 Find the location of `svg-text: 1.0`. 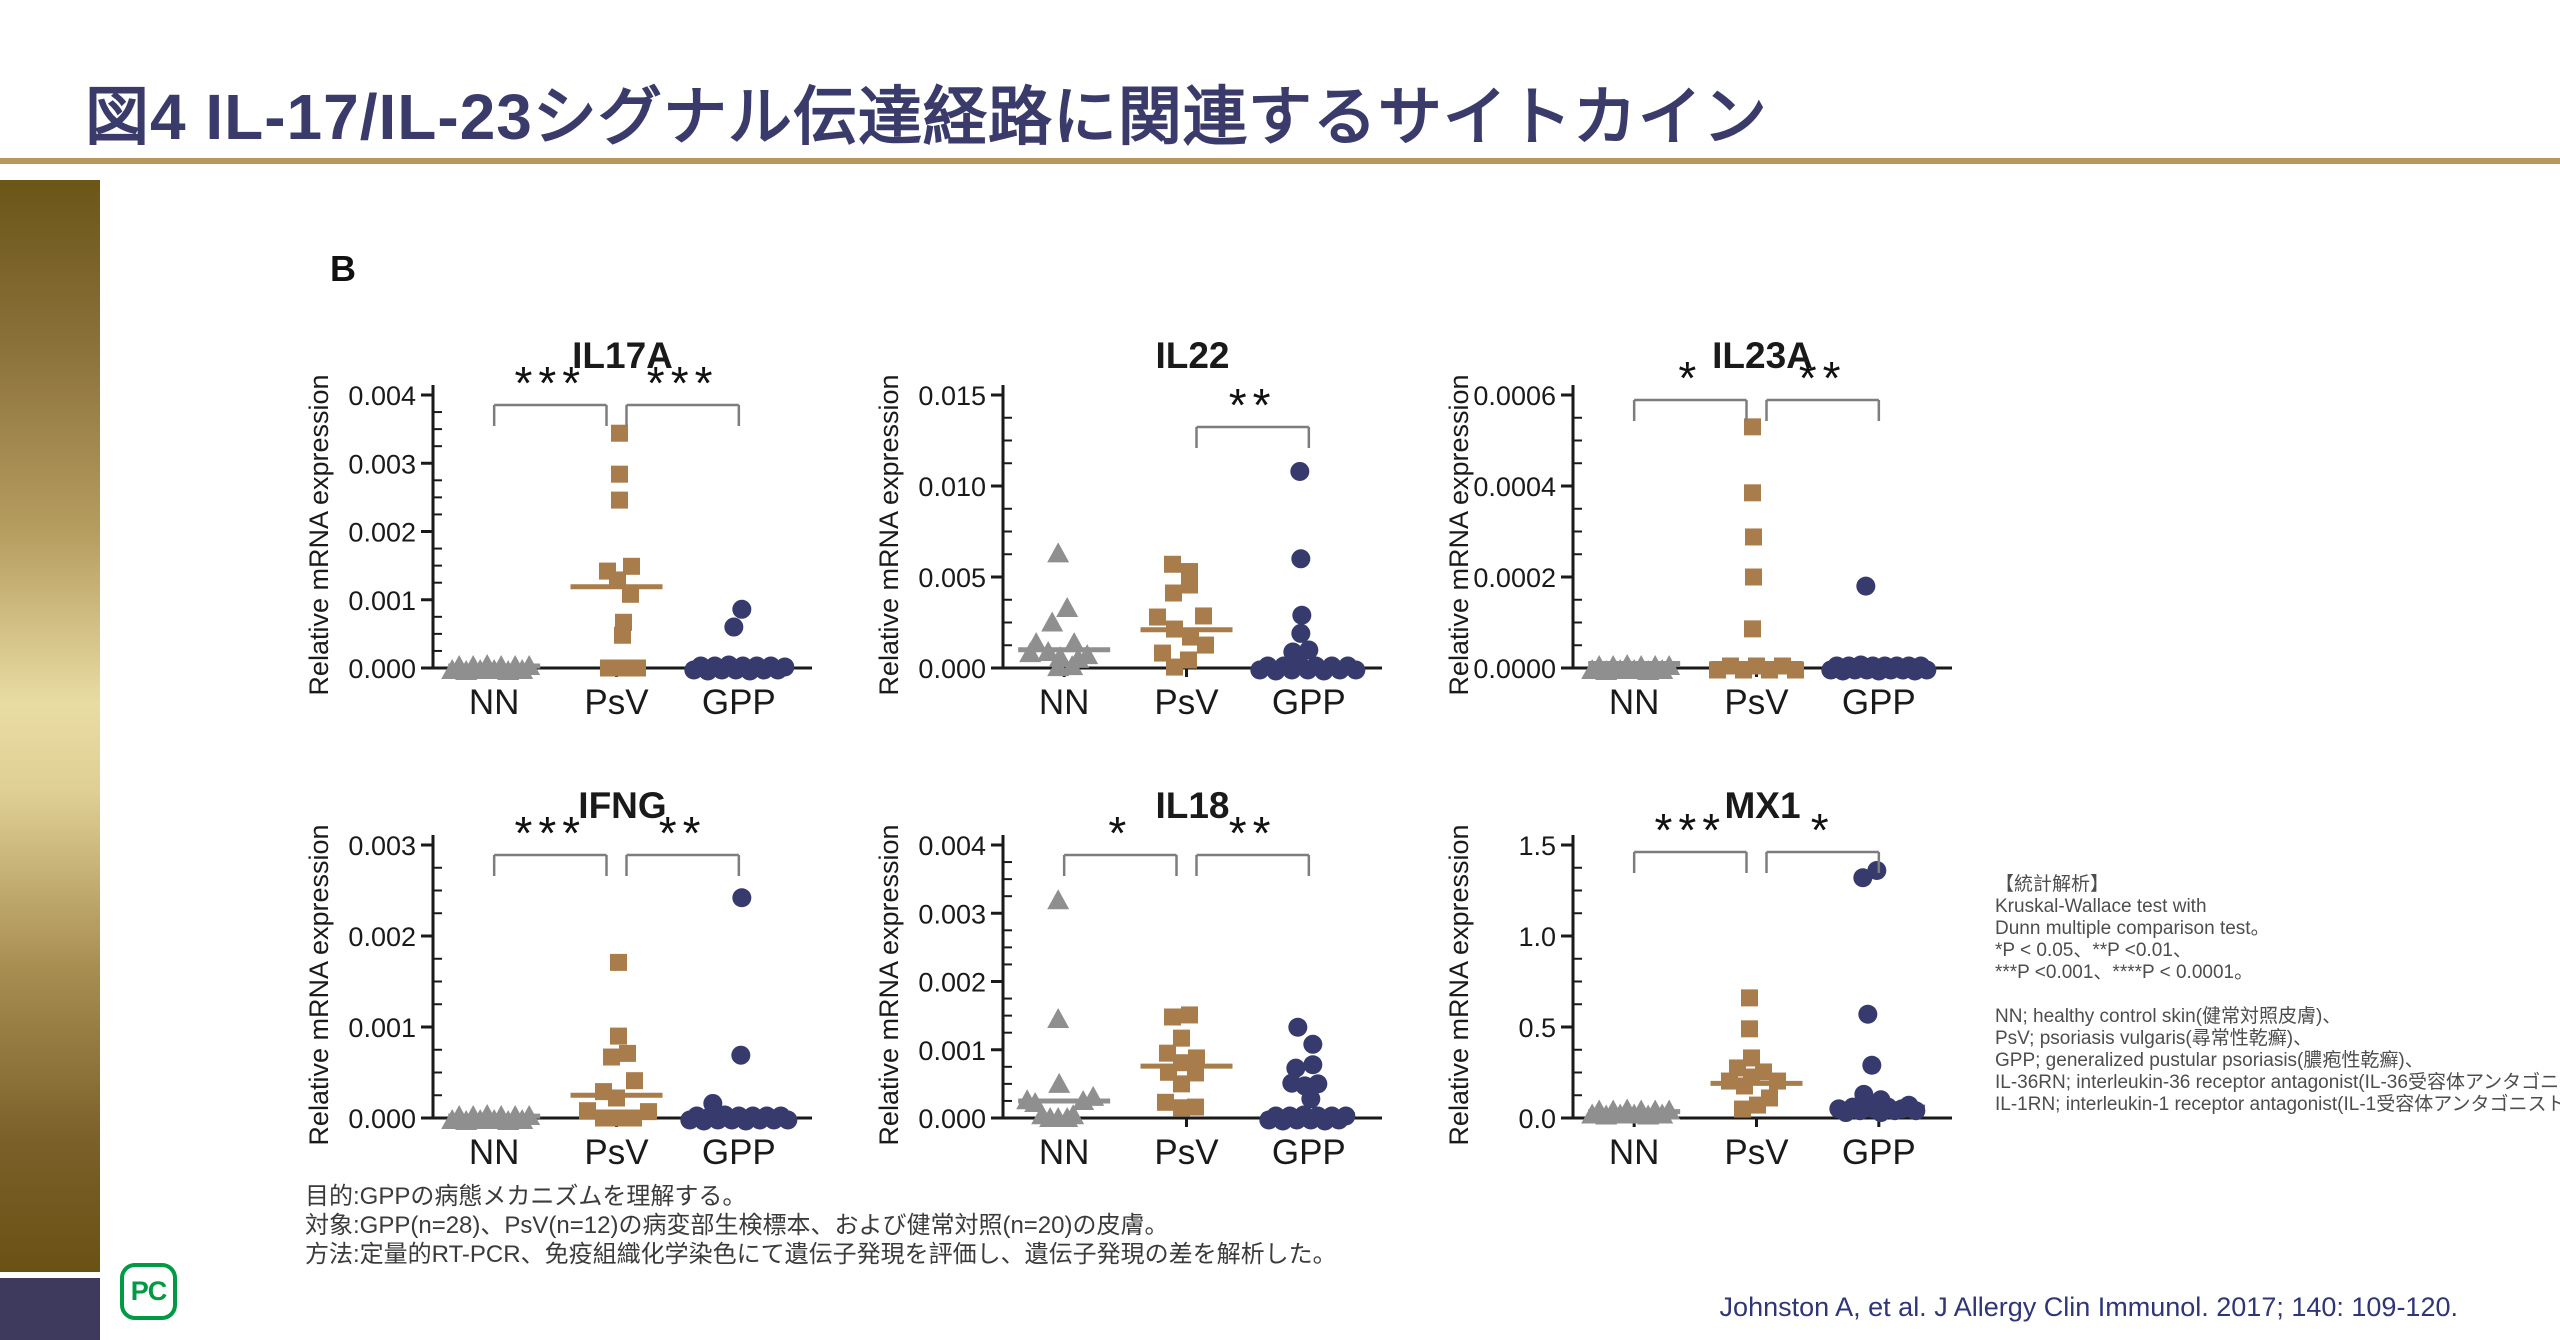

svg-text: 1.0 is located at coordinates (1537, 937).